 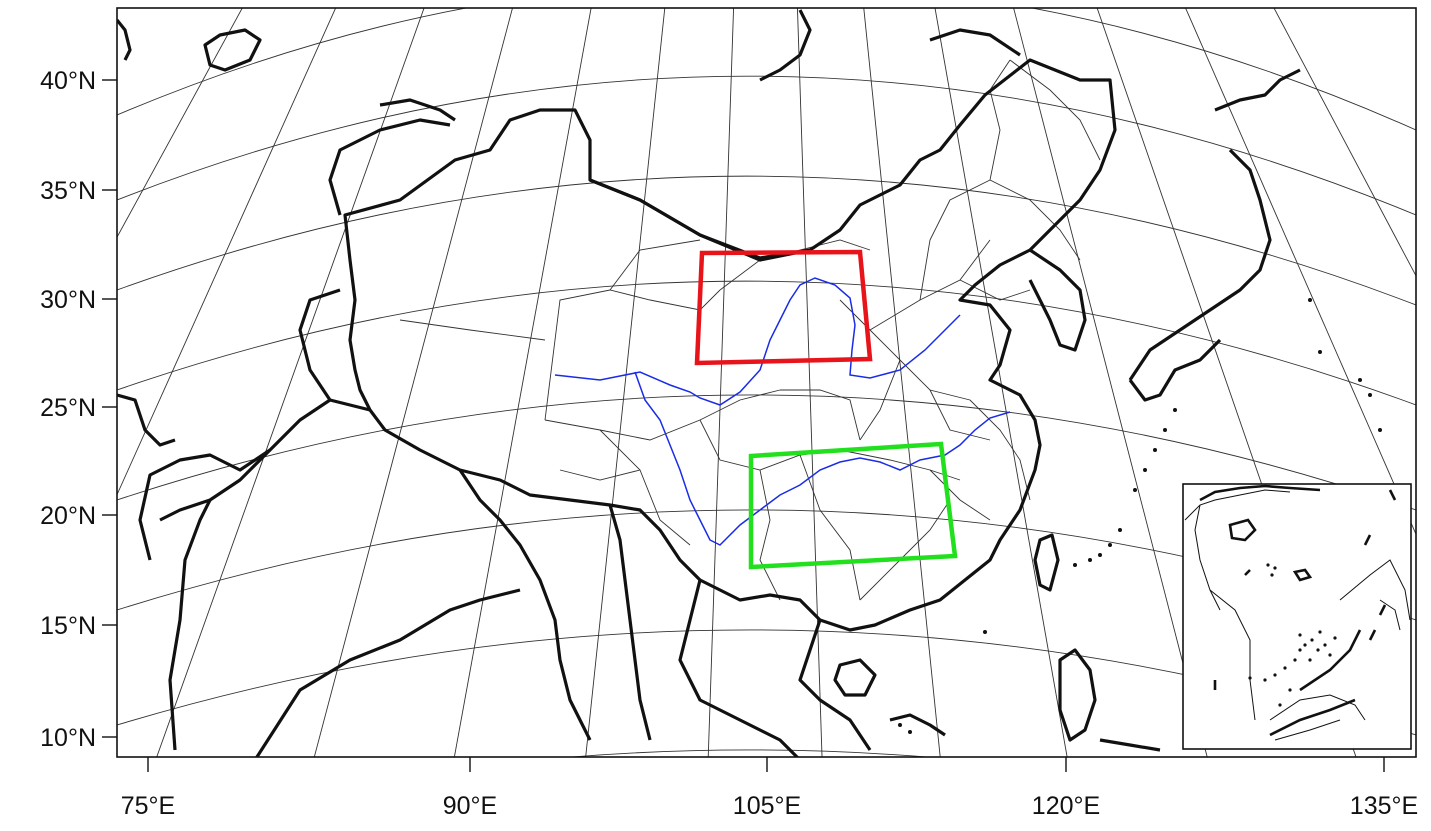 What do you see at coordinates (148, 806) in the screenshot?
I see `lon-label-75: 75°E` at bounding box center [148, 806].